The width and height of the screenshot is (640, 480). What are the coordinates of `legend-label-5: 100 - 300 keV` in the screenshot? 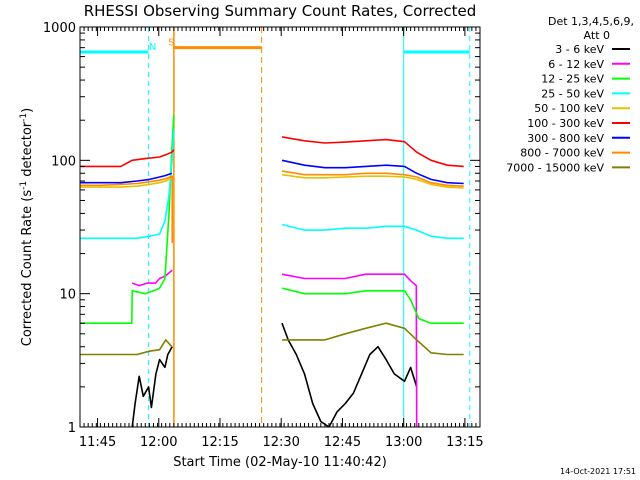 It's located at (565, 123).